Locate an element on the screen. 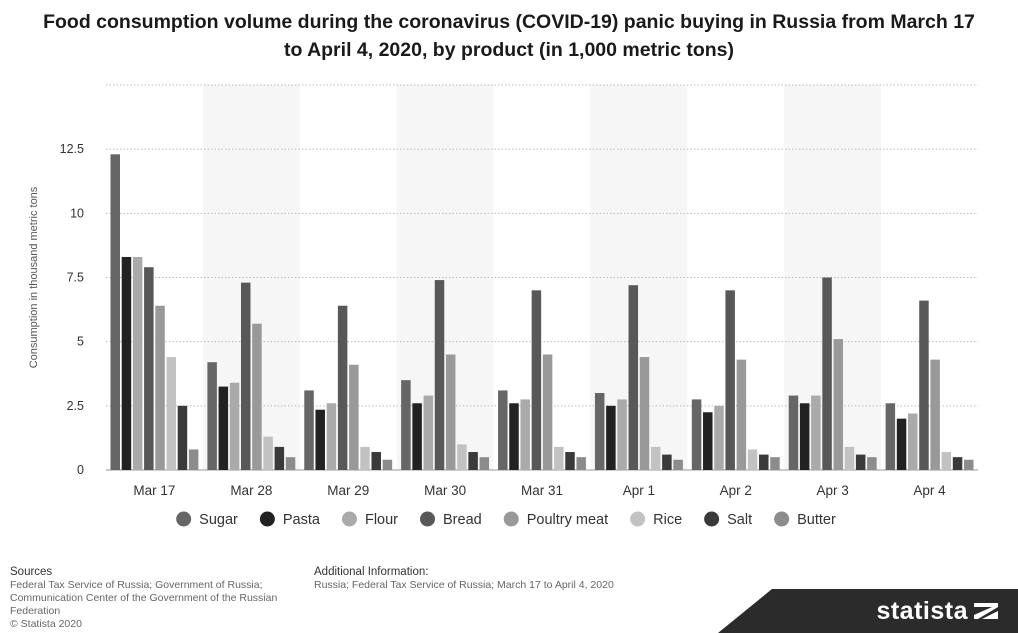  legend-label: Bread is located at coordinates (462, 520).